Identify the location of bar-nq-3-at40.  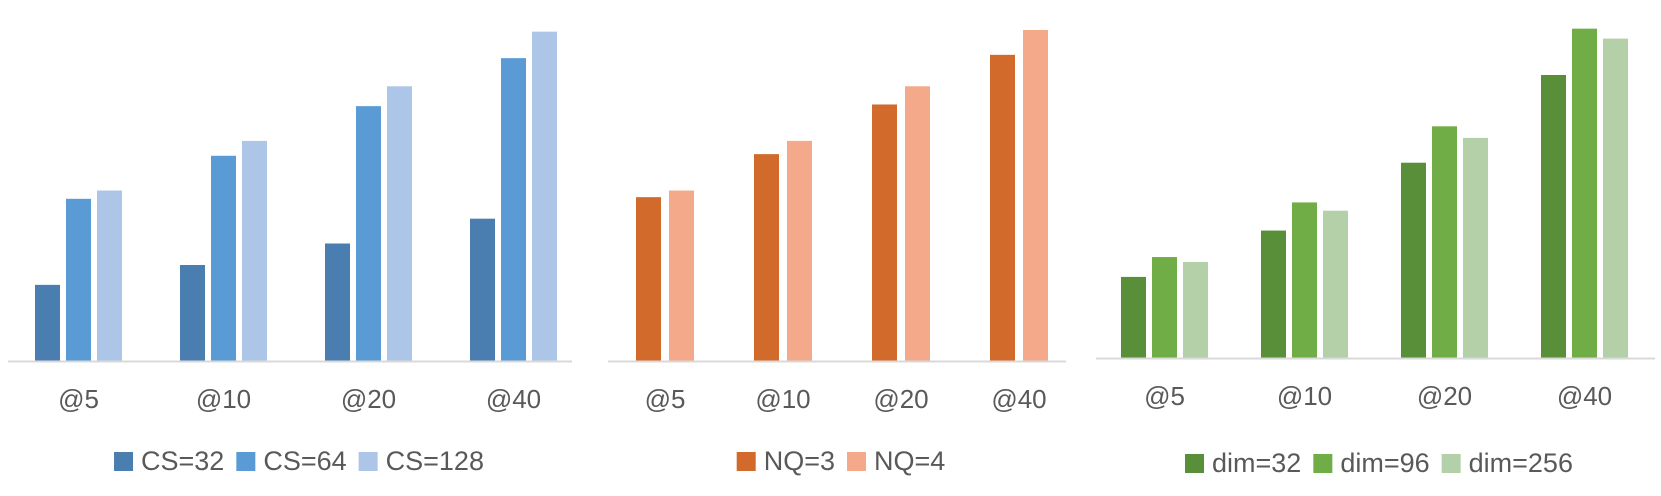
(1002, 207).